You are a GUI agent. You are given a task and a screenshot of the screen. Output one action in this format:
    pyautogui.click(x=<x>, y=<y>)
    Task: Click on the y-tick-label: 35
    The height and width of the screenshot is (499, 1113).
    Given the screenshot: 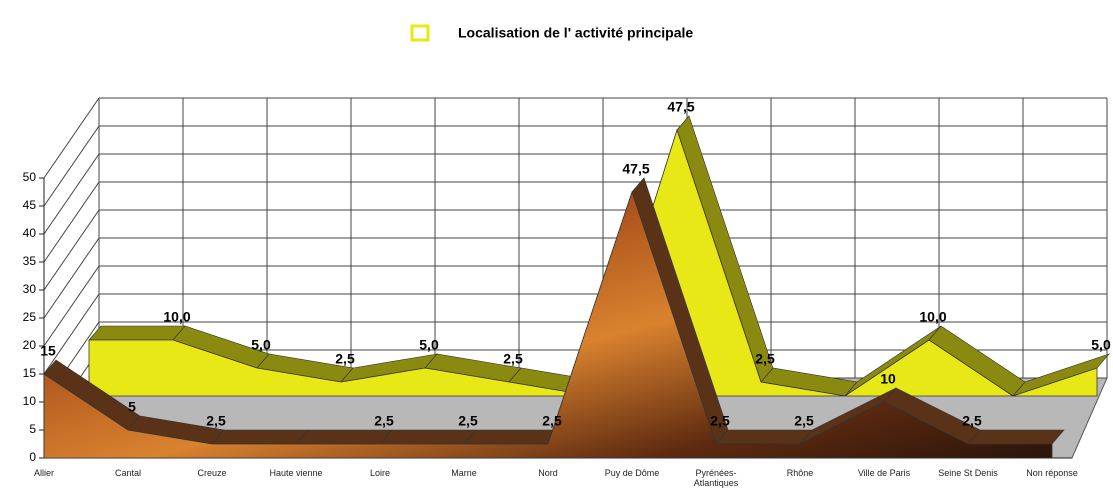 What is the action you would take?
    pyautogui.click(x=30, y=261)
    